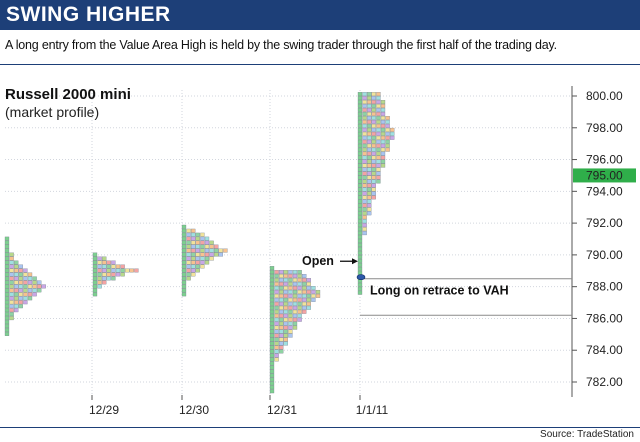 This screenshot has width=640, height=442. What do you see at coordinates (361, 277) in the screenshot?
I see `entry-marker` at bounding box center [361, 277].